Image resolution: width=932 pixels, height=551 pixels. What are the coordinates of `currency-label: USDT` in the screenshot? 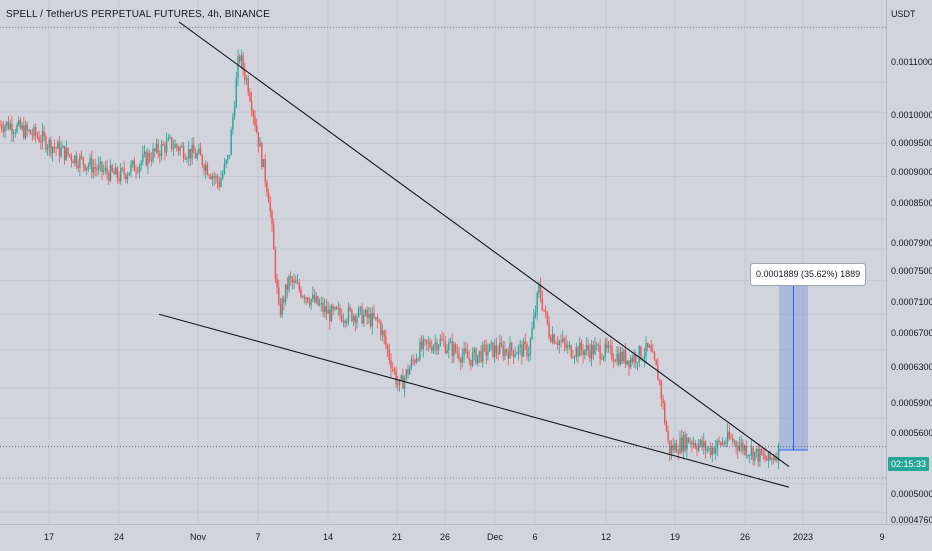 It's located at (903, 14).